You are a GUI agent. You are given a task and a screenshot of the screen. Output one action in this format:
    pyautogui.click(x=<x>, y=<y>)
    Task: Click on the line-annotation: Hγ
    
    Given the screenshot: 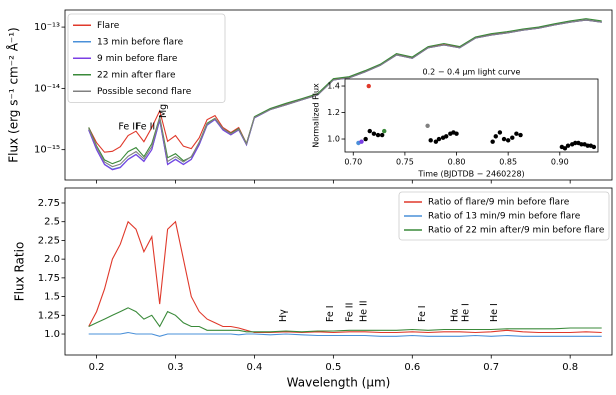 What is the action you would take?
    pyautogui.click(x=283, y=315)
    